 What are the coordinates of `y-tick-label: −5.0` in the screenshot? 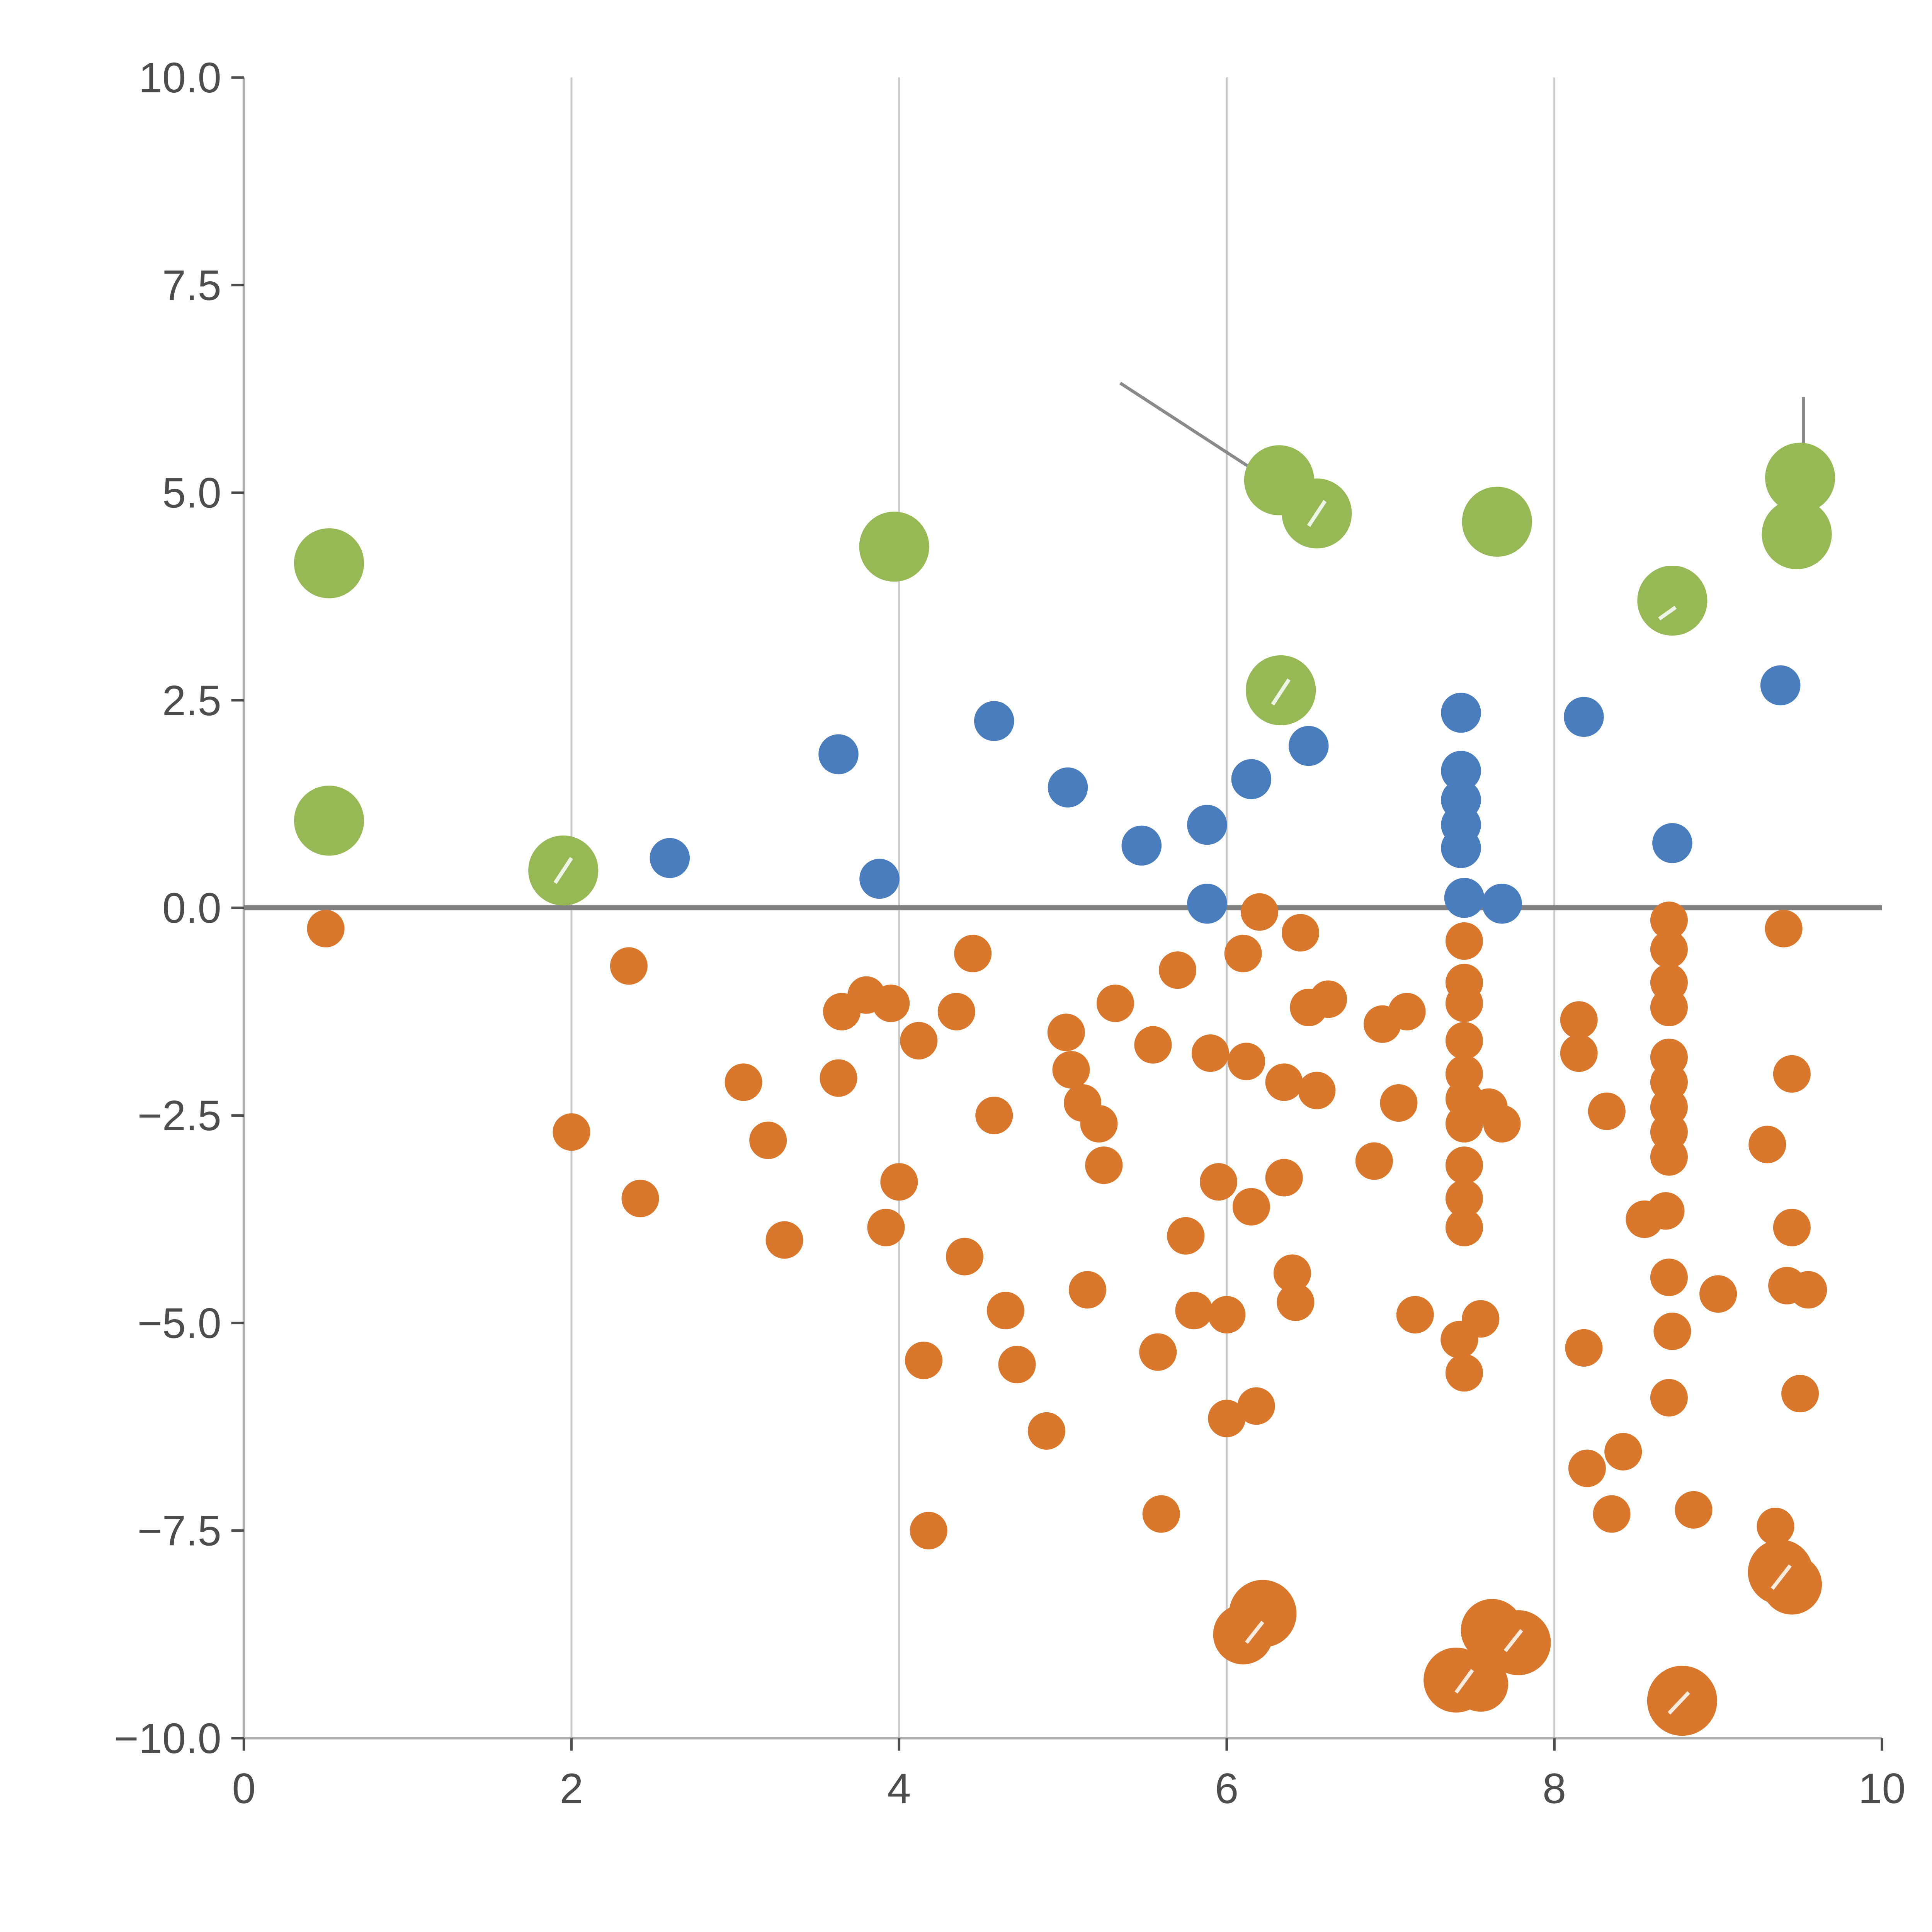 It's located at (179, 1323).